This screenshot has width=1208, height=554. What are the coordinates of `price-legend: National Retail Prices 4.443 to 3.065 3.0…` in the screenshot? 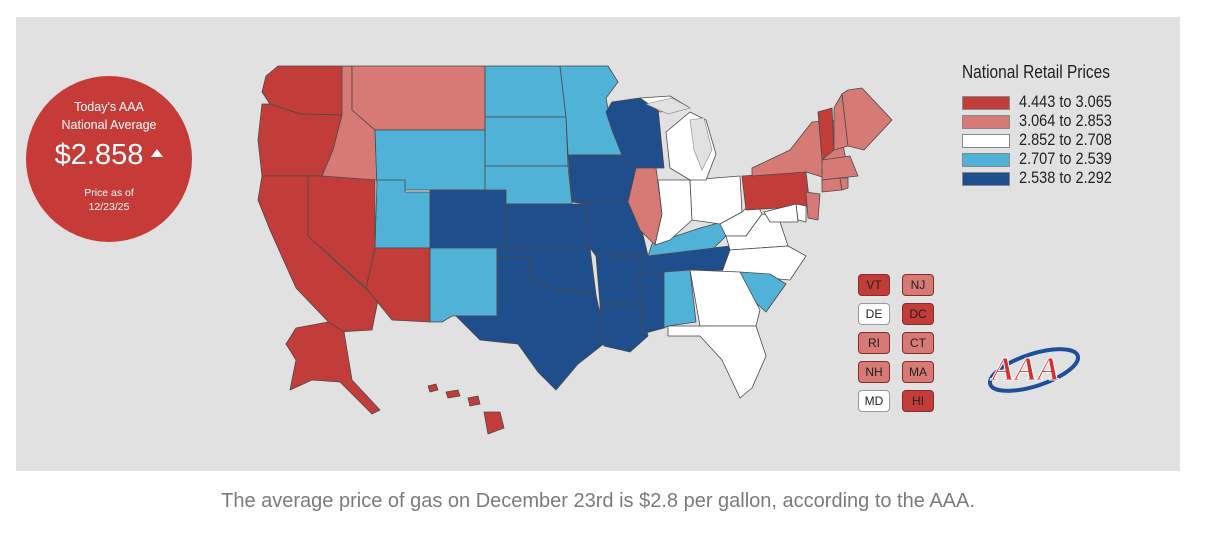 It's located at (1062, 125).